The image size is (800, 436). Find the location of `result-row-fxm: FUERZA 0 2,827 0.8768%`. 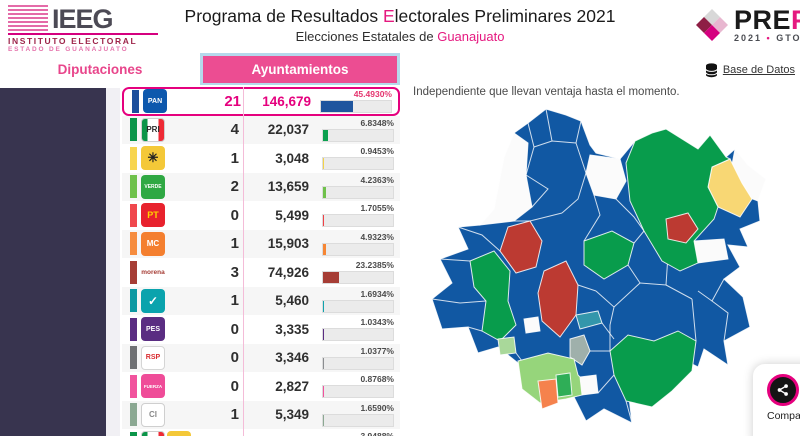

result-row-fxm: FUERZA 0 2,827 0.8768% is located at coordinates (261, 386).